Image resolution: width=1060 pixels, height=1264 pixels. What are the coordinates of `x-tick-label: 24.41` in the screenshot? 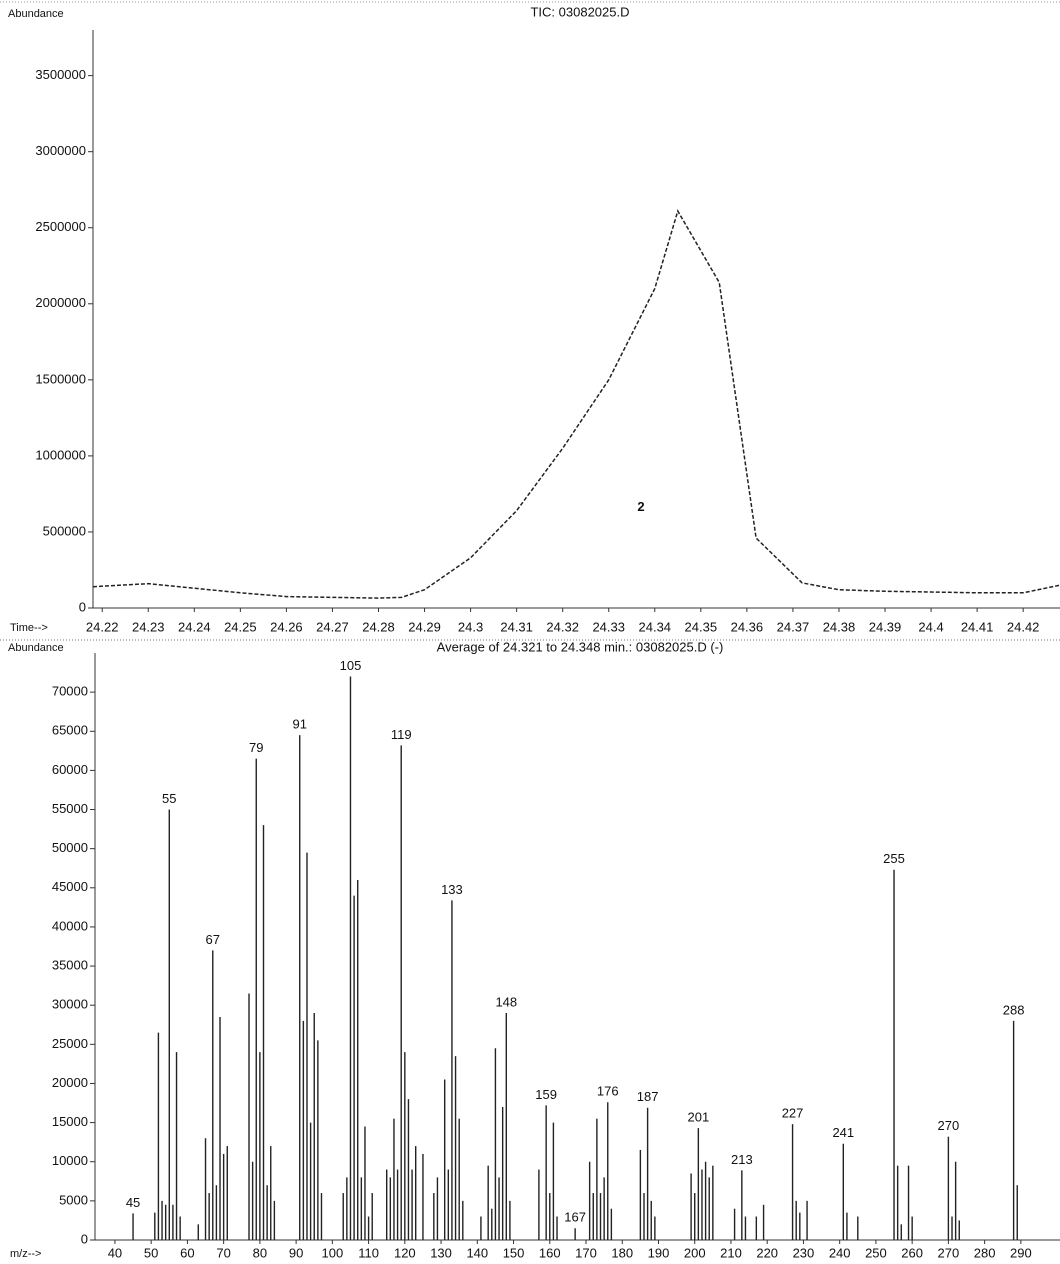 It's located at (977, 626).